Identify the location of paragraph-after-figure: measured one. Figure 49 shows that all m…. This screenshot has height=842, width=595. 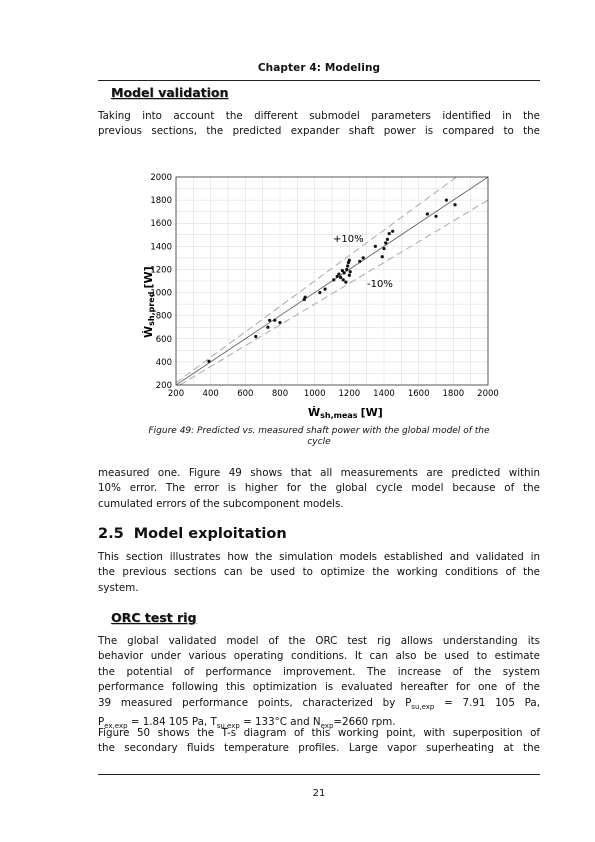
(319, 489).